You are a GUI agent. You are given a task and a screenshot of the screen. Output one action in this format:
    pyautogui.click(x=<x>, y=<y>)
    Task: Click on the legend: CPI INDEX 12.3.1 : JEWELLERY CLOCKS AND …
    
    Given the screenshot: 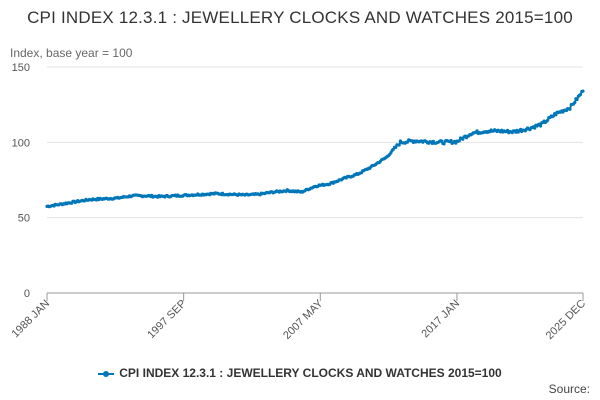 What is the action you would take?
    pyautogui.click(x=300, y=373)
    